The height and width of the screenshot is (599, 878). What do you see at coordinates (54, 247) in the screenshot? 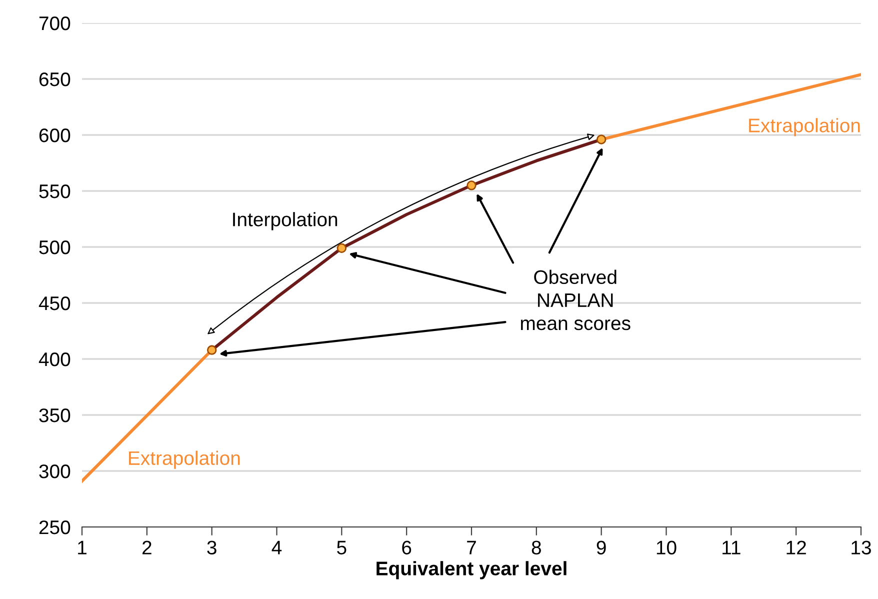
I see `y-tick-label: 500` at bounding box center [54, 247].